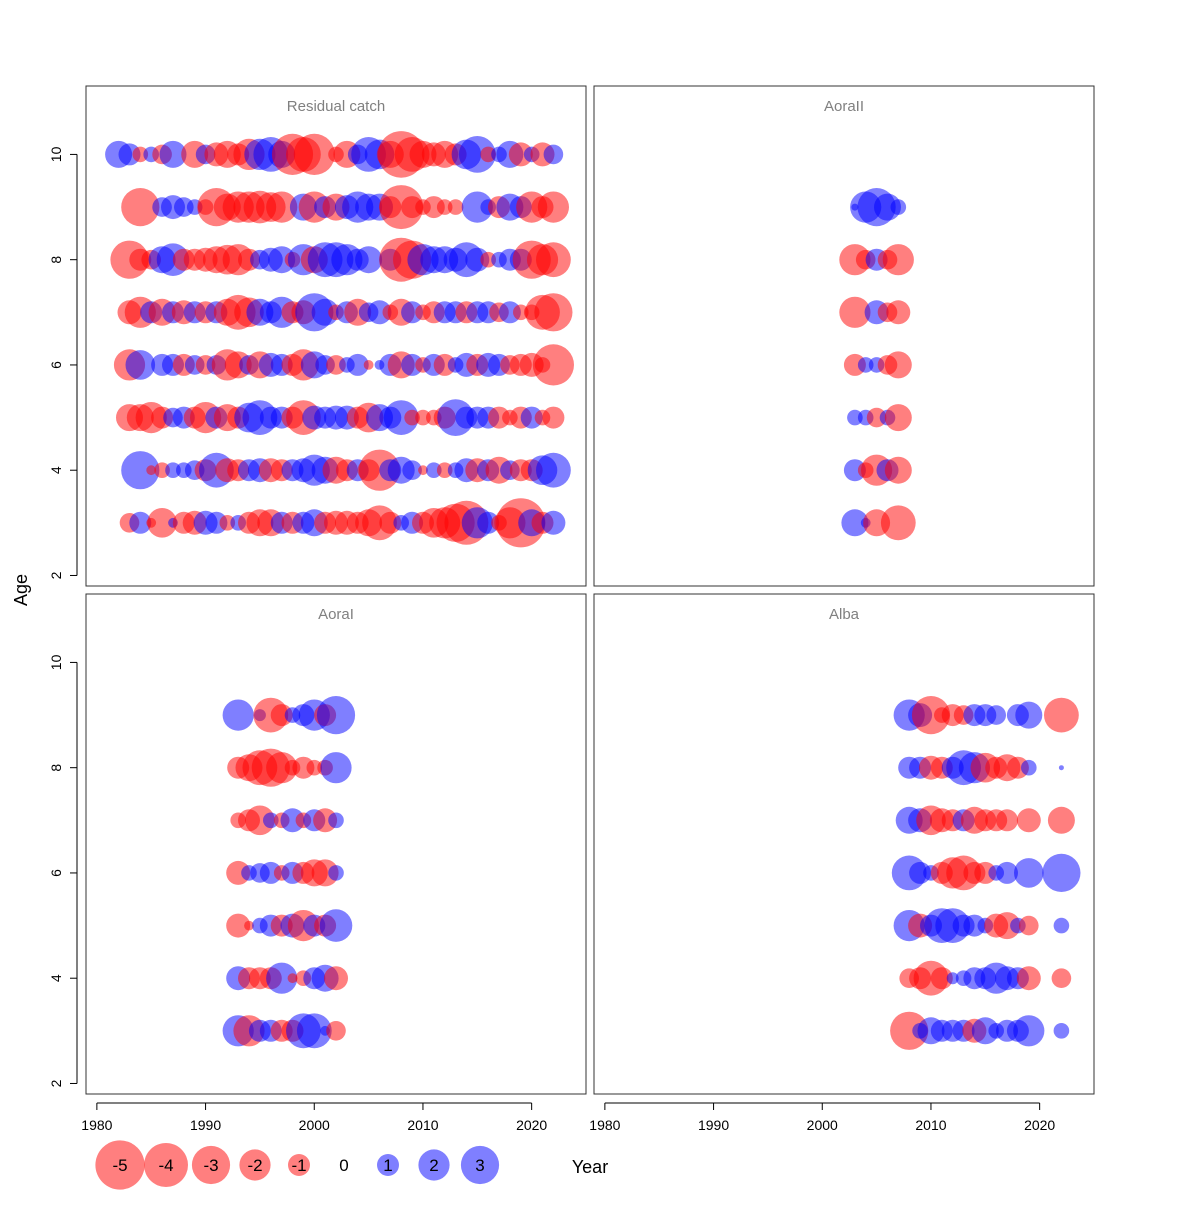 This screenshot has height=1205, width=1200. What do you see at coordinates (336, 106) in the screenshot?
I see `panel-title: Residual catch` at bounding box center [336, 106].